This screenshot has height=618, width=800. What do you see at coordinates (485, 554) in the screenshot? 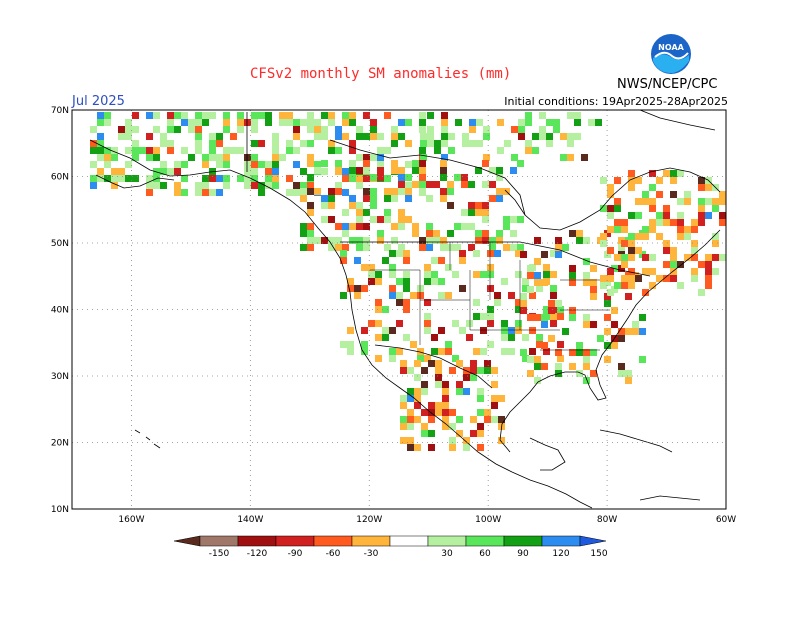
I see `colorbar-label: 60` at bounding box center [485, 554].